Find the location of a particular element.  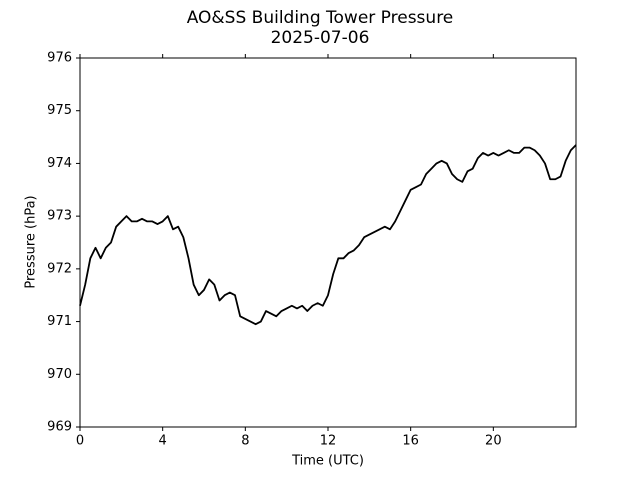

x-tick-label: 12 is located at coordinates (328, 441).